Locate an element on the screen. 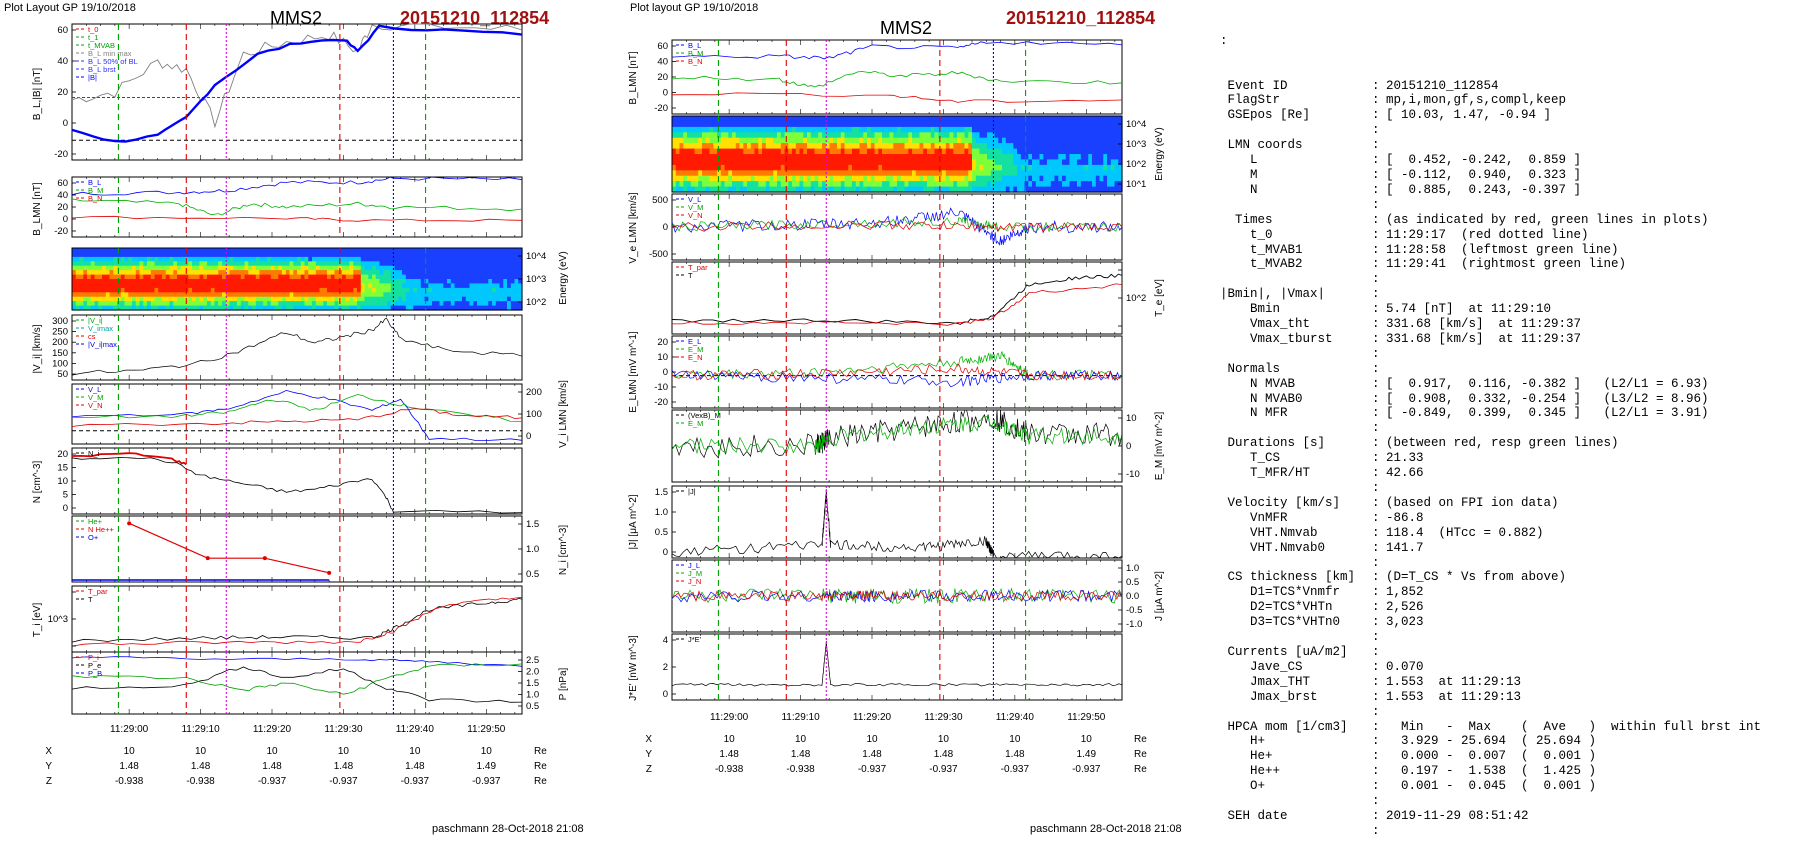  electron-spectrogram is located at coordinates (897, 154).